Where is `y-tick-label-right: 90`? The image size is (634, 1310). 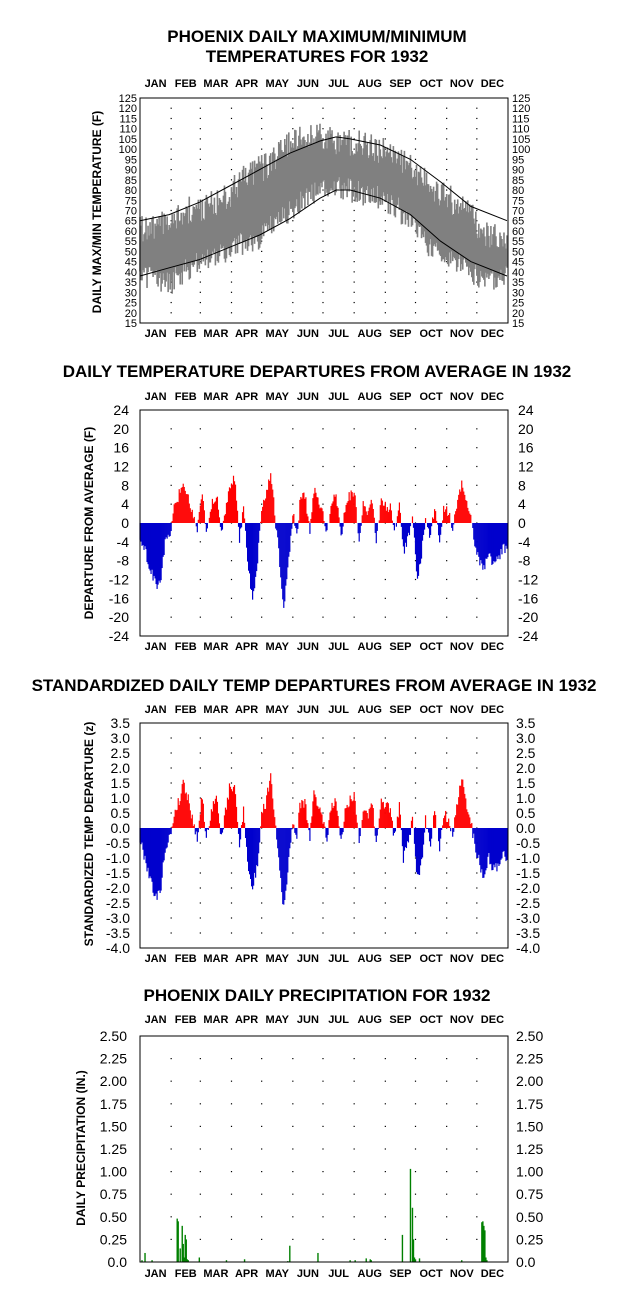 y-tick-label-right: 90 is located at coordinates (518, 171).